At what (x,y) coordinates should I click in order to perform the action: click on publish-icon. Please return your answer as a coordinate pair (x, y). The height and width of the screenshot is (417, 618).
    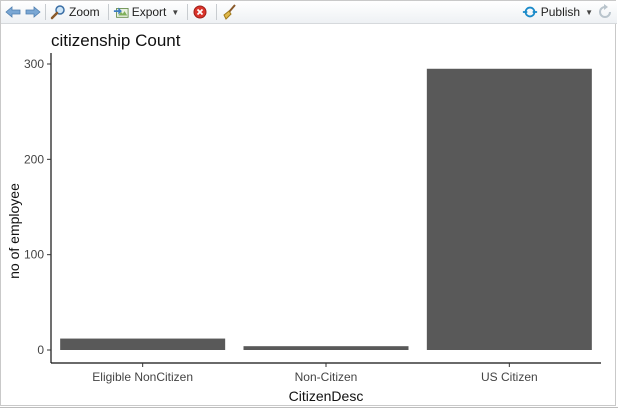
    Looking at the image, I should click on (530, 12).